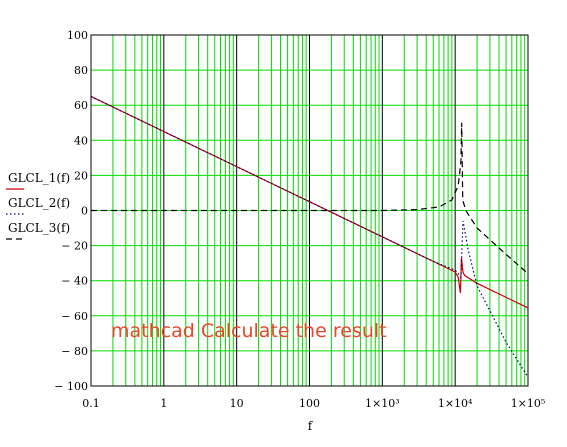 The image size is (567, 447). What do you see at coordinates (382, 403) in the screenshot?
I see `x-tick-label: 1×10³` at bounding box center [382, 403].